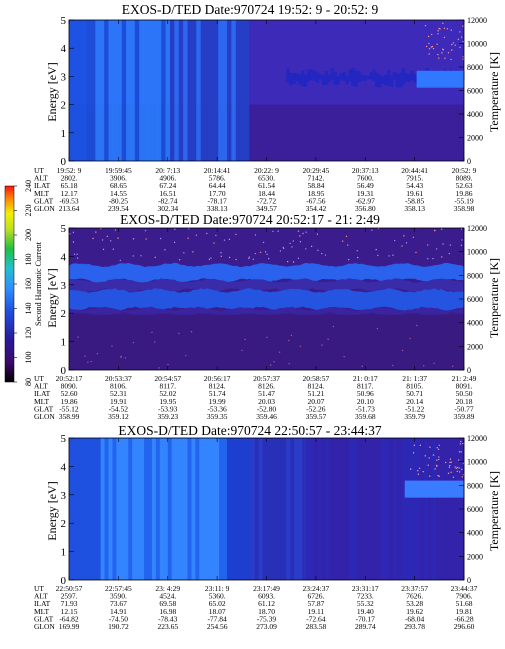 The image size is (505, 649). I want to click on colorbar-tick-label: 220, so click(28, 211).